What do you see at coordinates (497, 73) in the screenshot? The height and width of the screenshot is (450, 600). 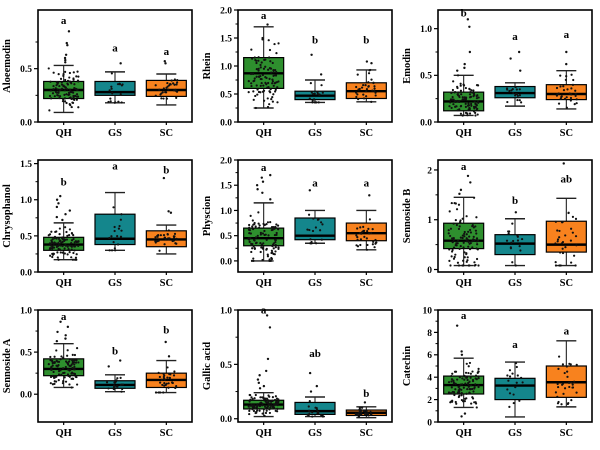 I see `subplot-canvas: 0.0 0.5 1.0 Emodin QH b GS a SC a` at bounding box center [497, 73].